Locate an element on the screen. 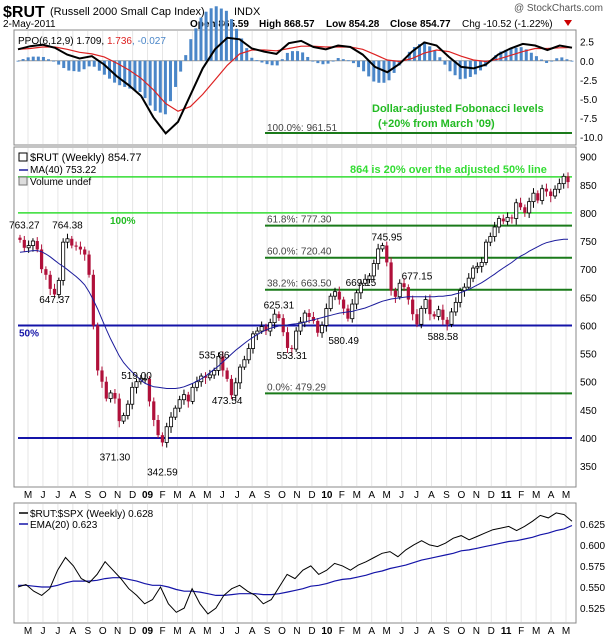 The width and height of the screenshot is (606, 637). month-tick-label: N is located at coordinates (476, 495).